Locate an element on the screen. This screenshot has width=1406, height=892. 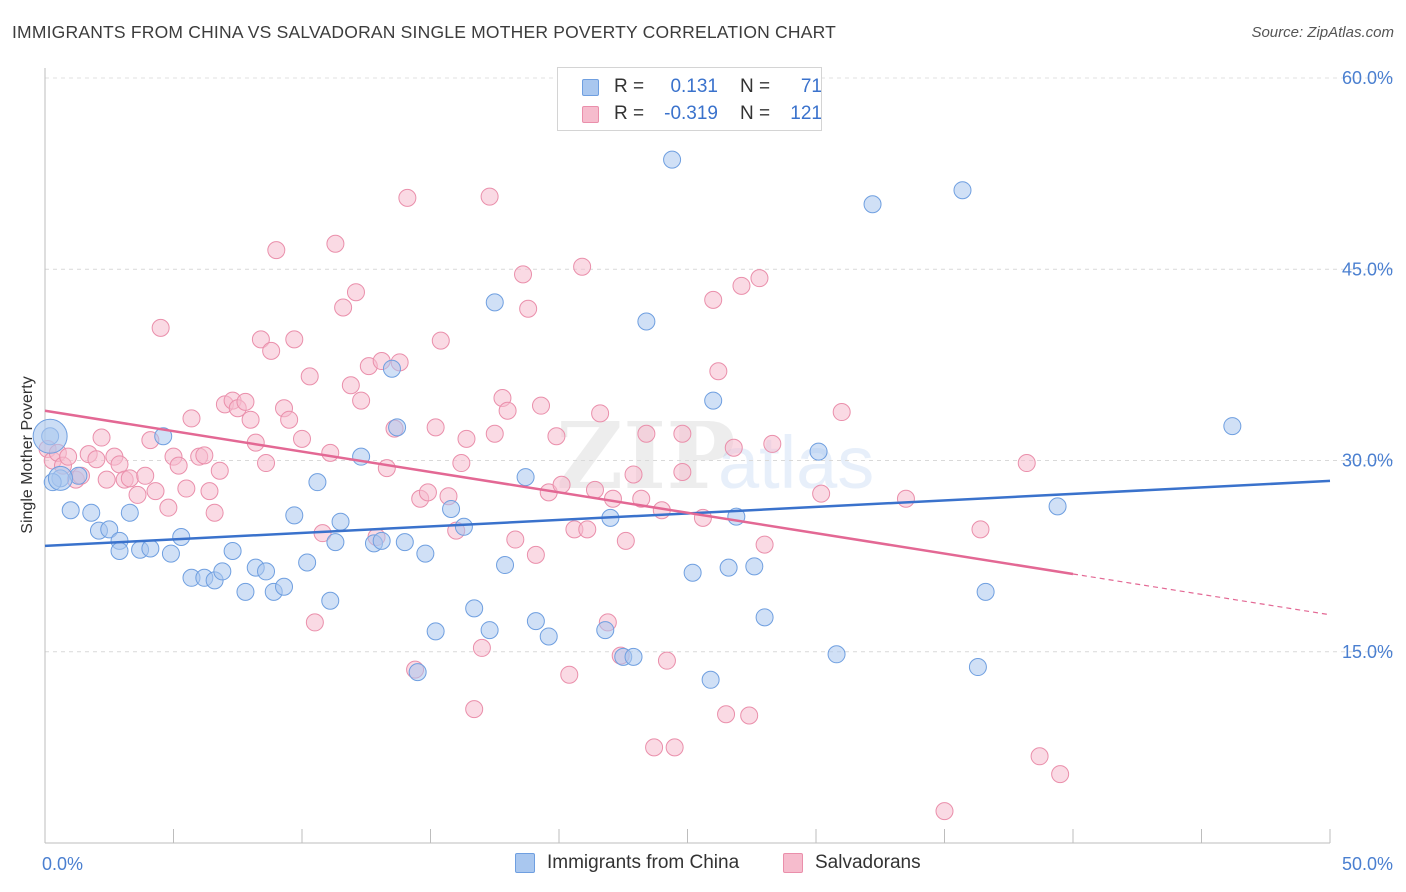
y-tick-label: 45.0% is located at coordinates (1367, 269).